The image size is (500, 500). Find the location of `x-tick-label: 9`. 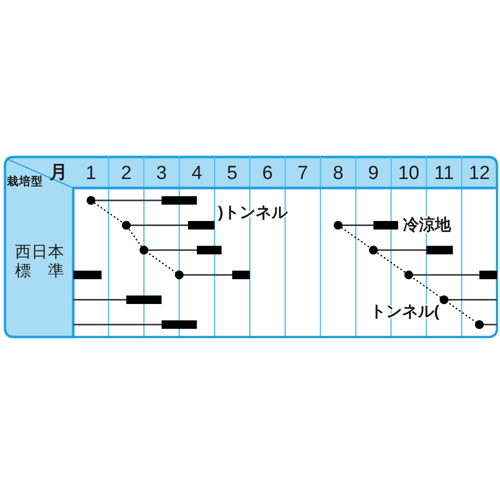

x-tick-label: 9 is located at coordinates (373, 173).